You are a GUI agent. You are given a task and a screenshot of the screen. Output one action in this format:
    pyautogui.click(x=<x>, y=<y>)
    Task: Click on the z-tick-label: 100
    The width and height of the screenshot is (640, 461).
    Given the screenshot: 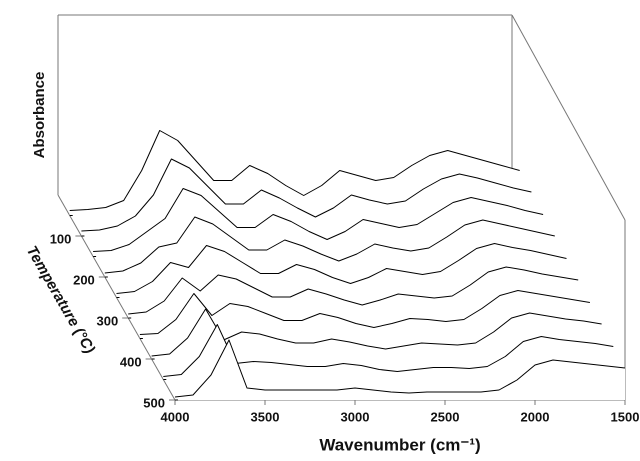 What is the action you would take?
    pyautogui.click(x=61, y=238)
    